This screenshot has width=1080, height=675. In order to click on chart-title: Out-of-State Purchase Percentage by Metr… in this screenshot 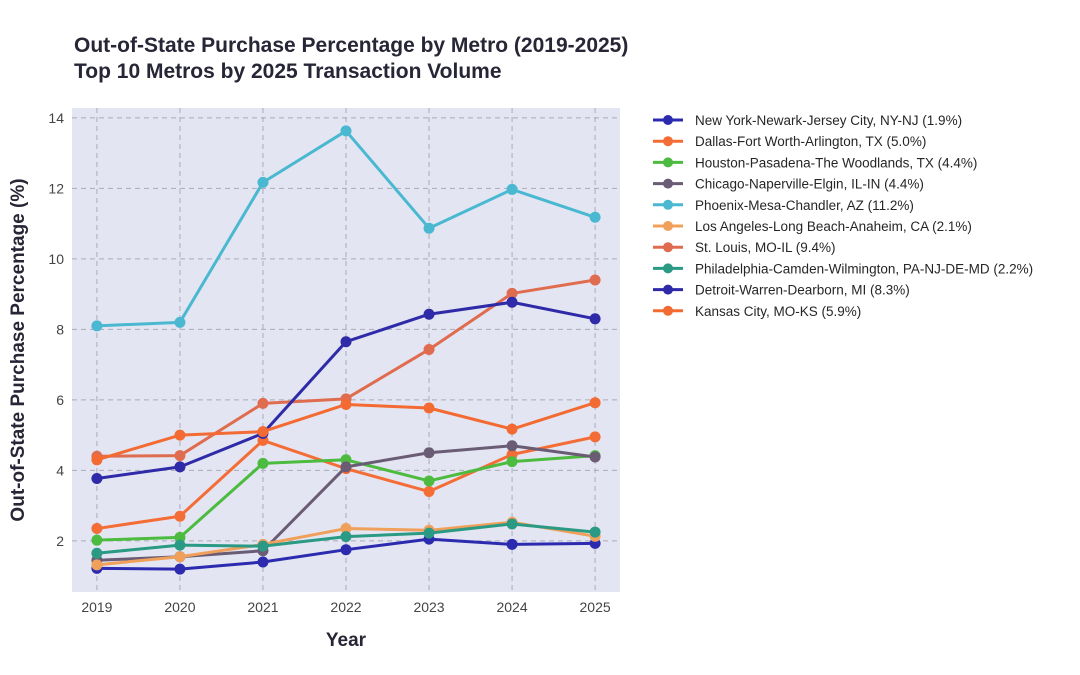, I will do `click(351, 59)`.